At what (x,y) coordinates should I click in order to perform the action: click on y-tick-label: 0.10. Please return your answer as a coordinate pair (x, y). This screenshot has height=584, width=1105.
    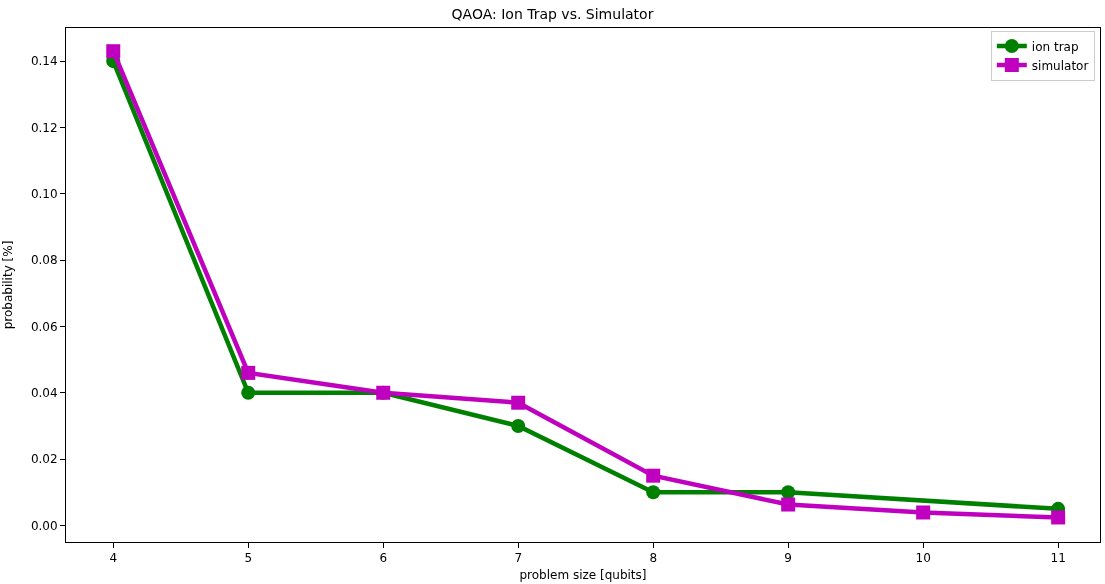
    Looking at the image, I should click on (44, 194).